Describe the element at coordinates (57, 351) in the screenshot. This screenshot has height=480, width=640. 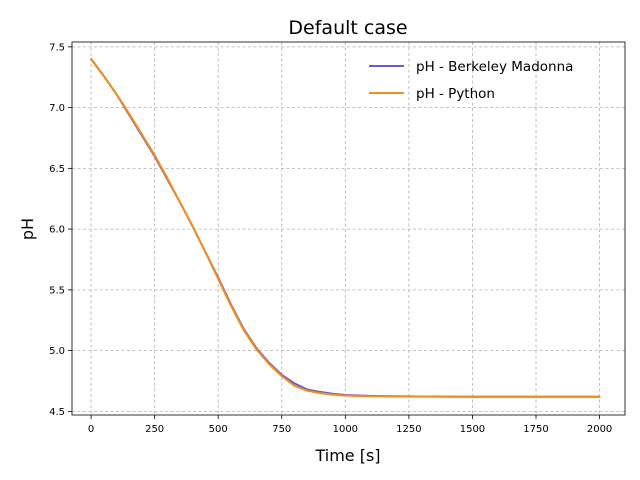
I see `y-tick-label: 5.0` at that location.